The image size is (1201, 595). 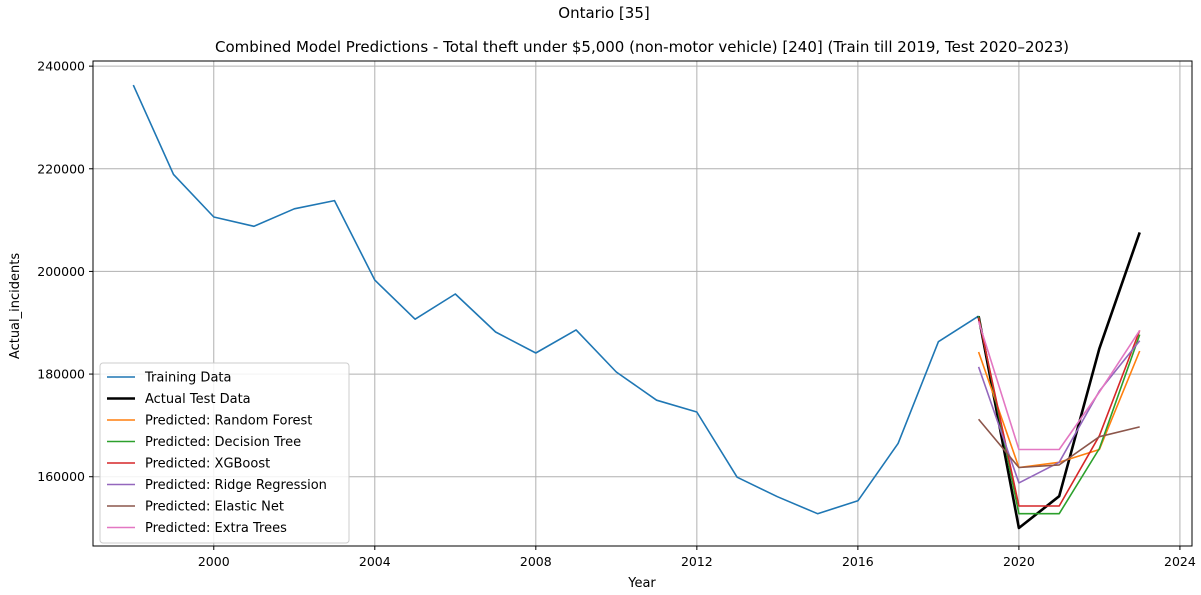 I want to click on legend-label: Training Data, so click(x=187, y=378).